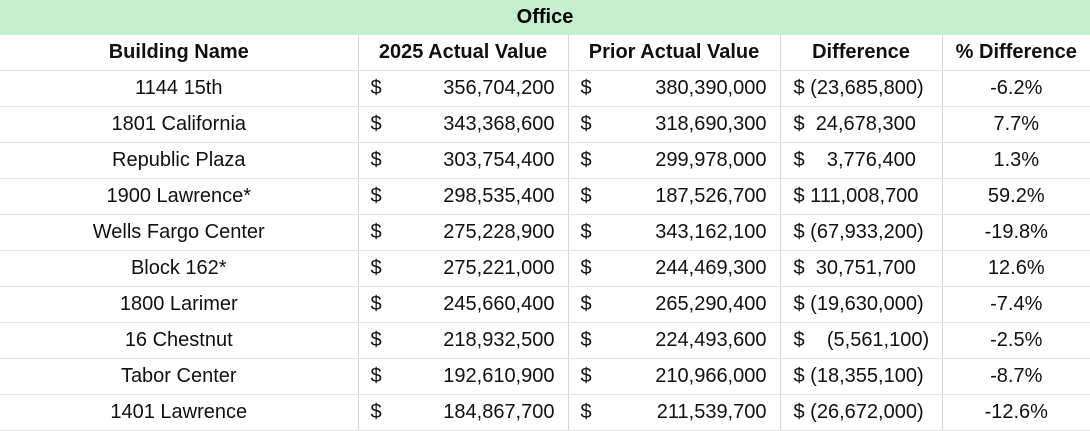  Describe the element at coordinates (179, 376) in the screenshot. I see `cell-building-name: Tabor Center` at that location.